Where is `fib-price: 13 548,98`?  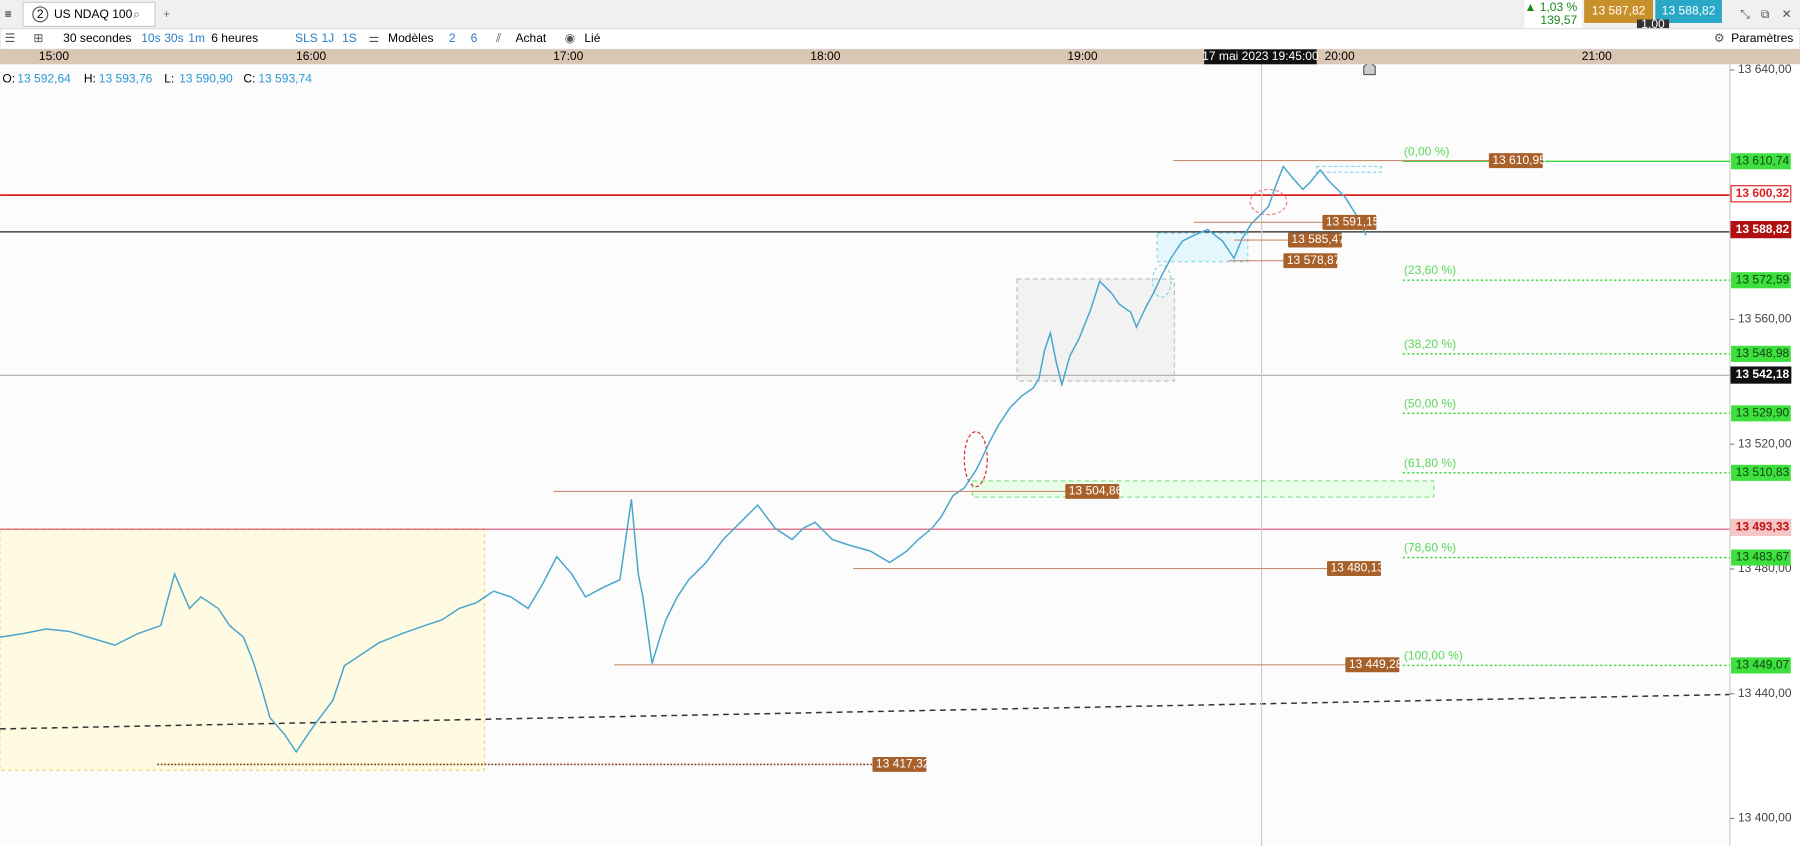 fib-price: 13 548,98 is located at coordinates (1763, 353).